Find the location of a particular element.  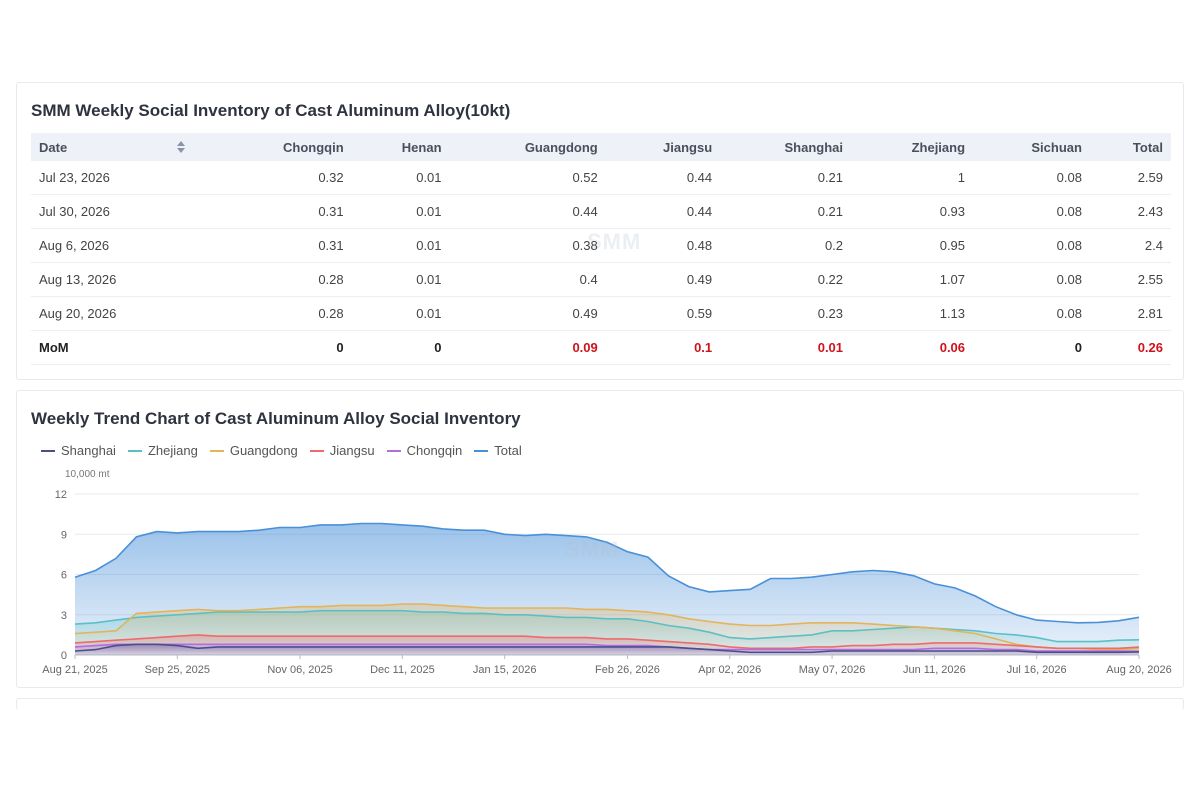

column-header-shanghai: Shanghai is located at coordinates (786, 147).